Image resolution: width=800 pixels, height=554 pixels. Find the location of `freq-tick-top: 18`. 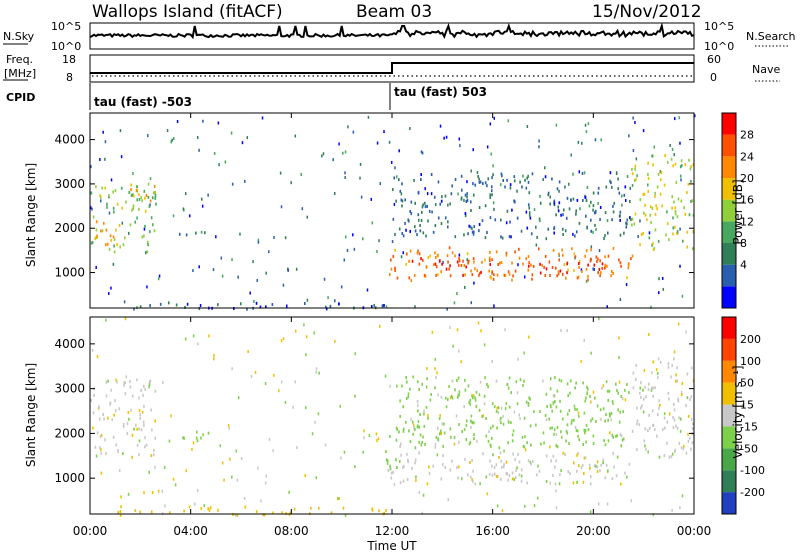

freq-tick-top: 18 is located at coordinates (69, 59).